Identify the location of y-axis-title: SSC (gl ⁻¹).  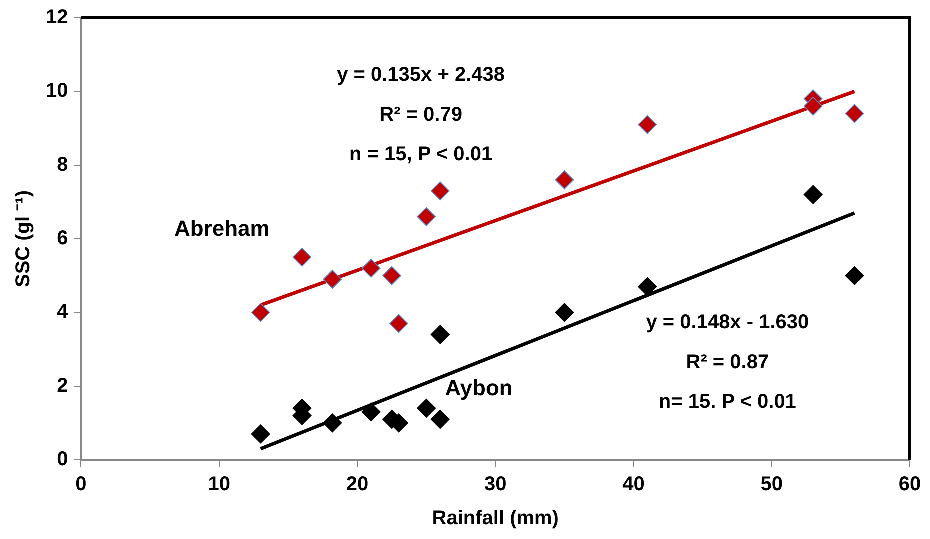
(23, 239).